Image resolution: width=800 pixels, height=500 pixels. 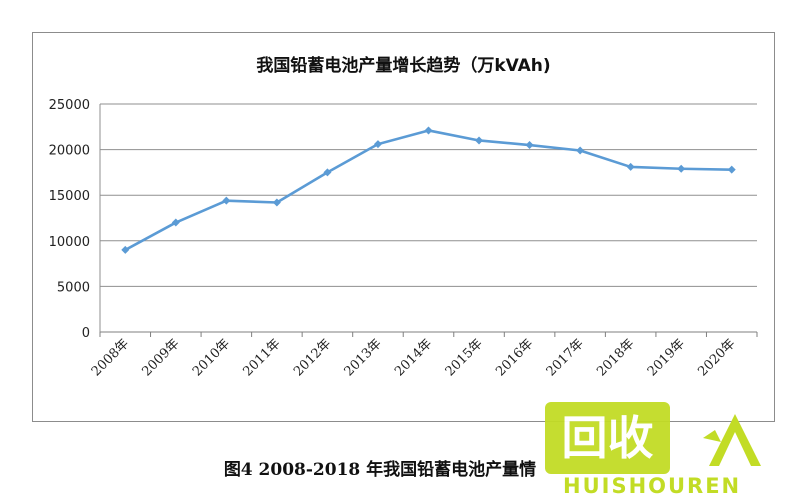 What do you see at coordinates (363, 357) in the screenshot?
I see `x-tick-label: 2013年` at bounding box center [363, 357].